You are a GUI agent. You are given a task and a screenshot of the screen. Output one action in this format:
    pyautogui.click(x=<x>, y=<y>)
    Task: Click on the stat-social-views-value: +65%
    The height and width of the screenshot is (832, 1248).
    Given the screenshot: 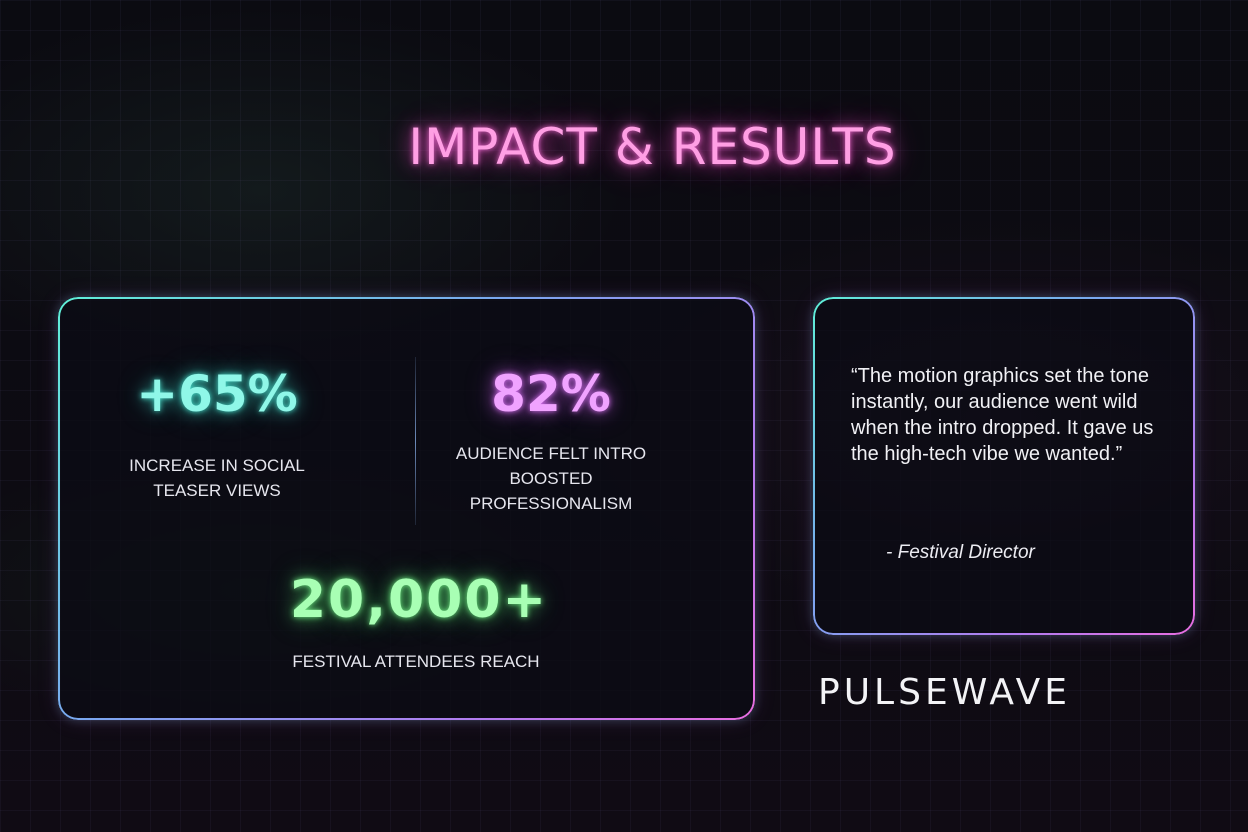 What is the action you would take?
    pyautogui.click(x=217, y=394)
    